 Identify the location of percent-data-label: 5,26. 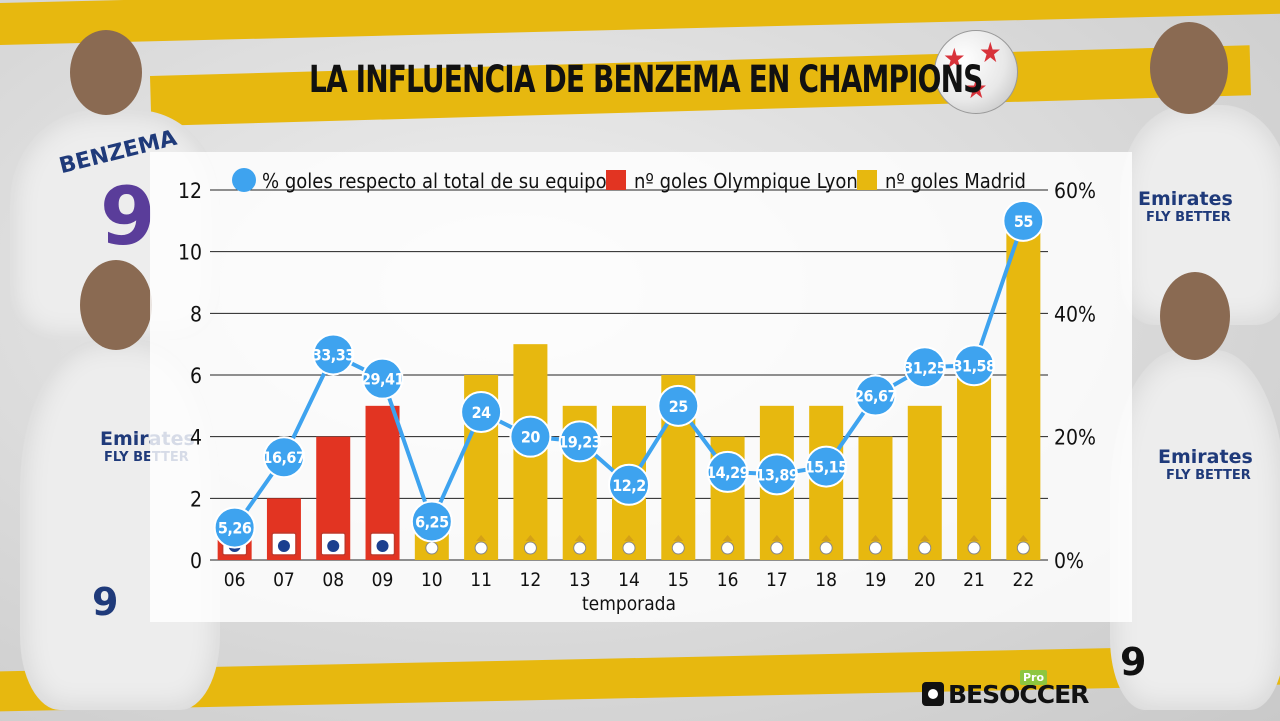
(235, 528).